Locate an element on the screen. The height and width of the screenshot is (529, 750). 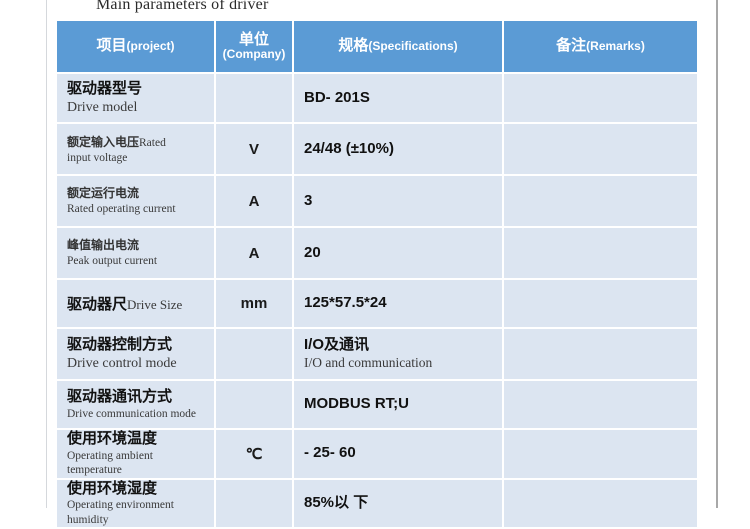
table-row: 额定运行电流 Rated operating current A 3 is located at coordinates (377, 201).